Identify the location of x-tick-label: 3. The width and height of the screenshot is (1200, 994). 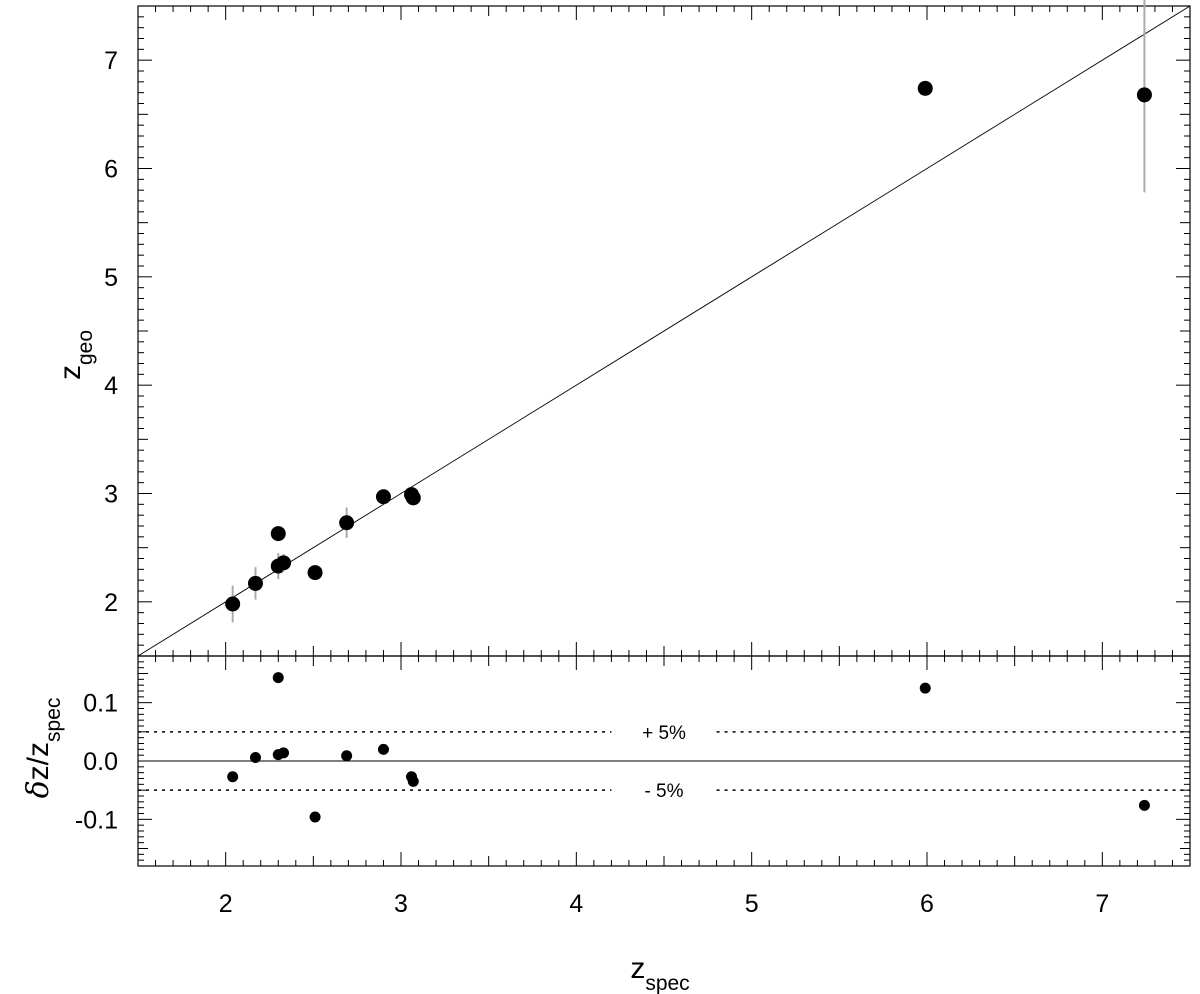
(401, 904).